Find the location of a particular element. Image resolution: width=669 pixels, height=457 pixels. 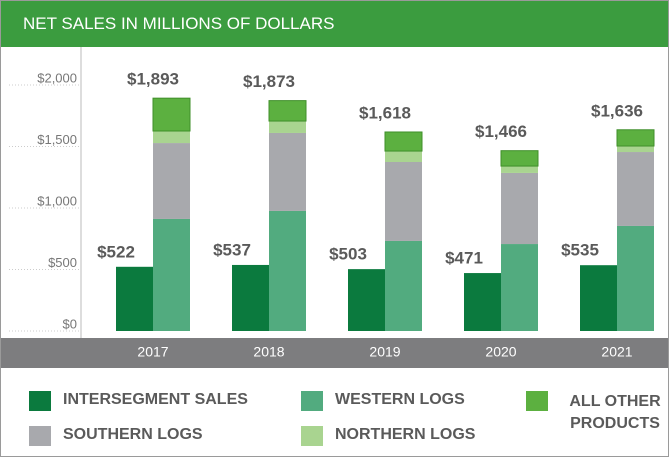

total-label: $1,466 is located at coordinates (501, 131).